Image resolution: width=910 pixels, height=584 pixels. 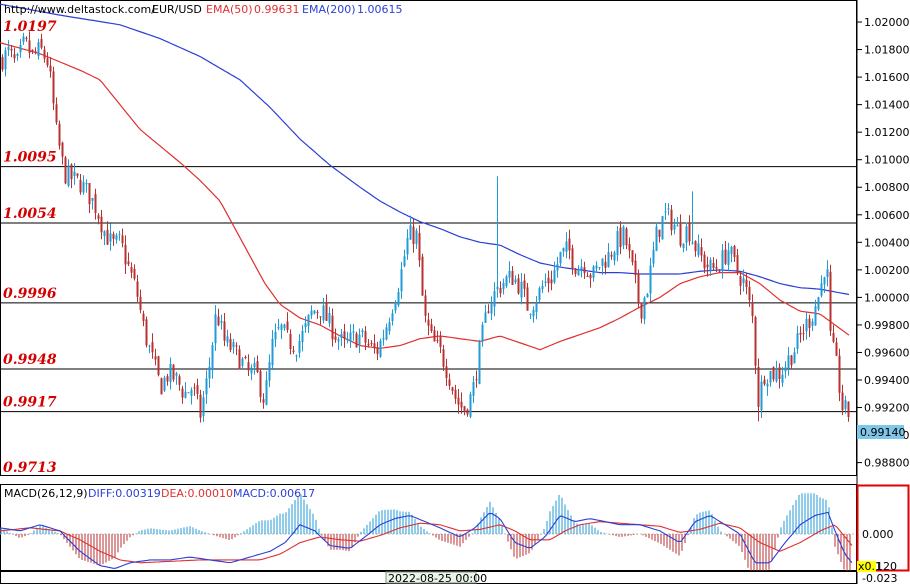 I want to click on price-tick-label: 1.01400, so click(x=887, y=105).